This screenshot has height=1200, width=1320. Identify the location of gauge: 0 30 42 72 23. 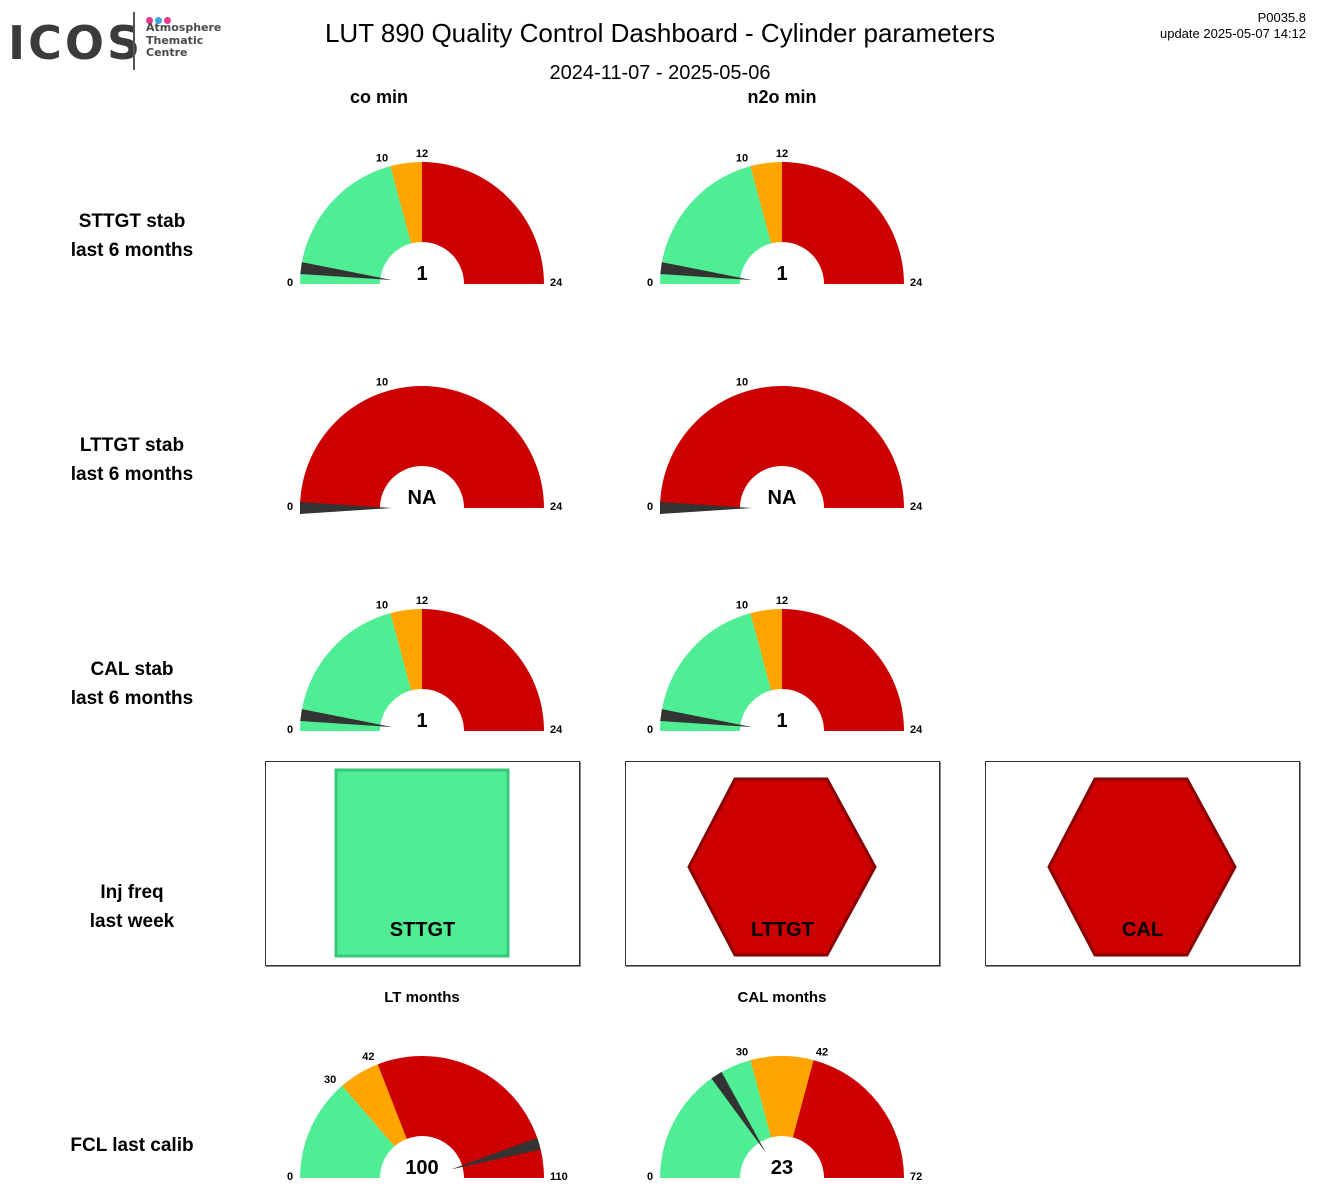
(784, 1114).